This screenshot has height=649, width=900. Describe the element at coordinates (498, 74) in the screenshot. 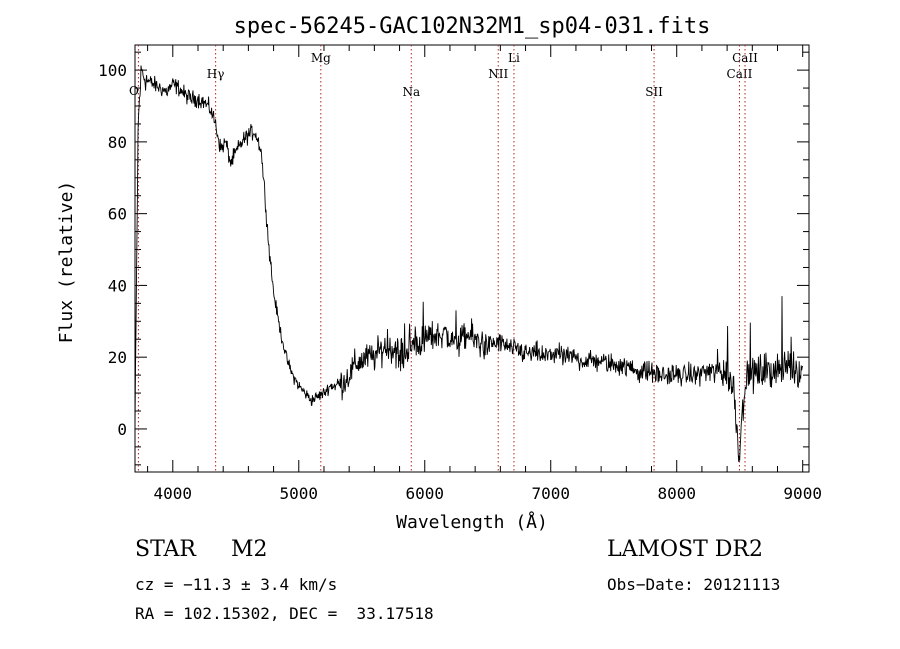

I see `line-marker-label: NII` at that location.